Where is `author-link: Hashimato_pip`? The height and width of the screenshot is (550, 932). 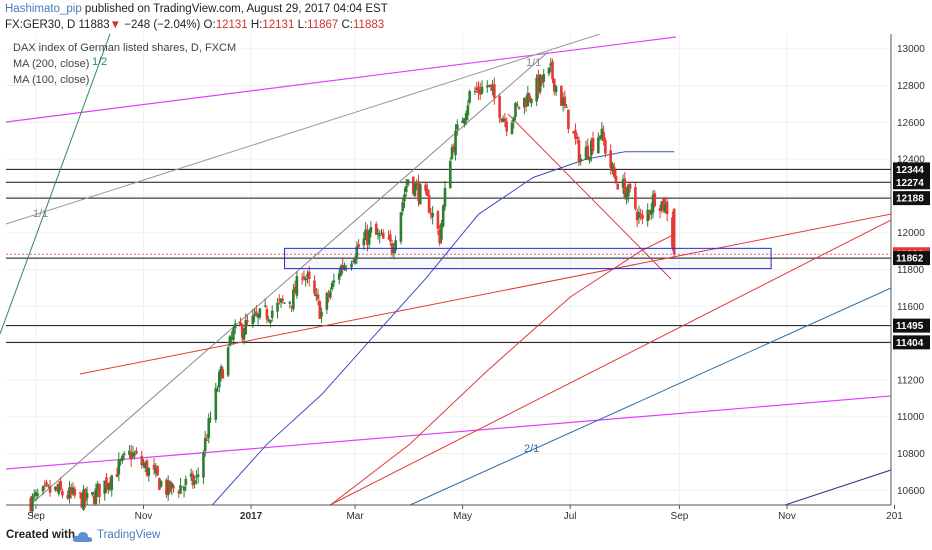 author-link: Hashimato_pip is located at coordinates (43, 9).